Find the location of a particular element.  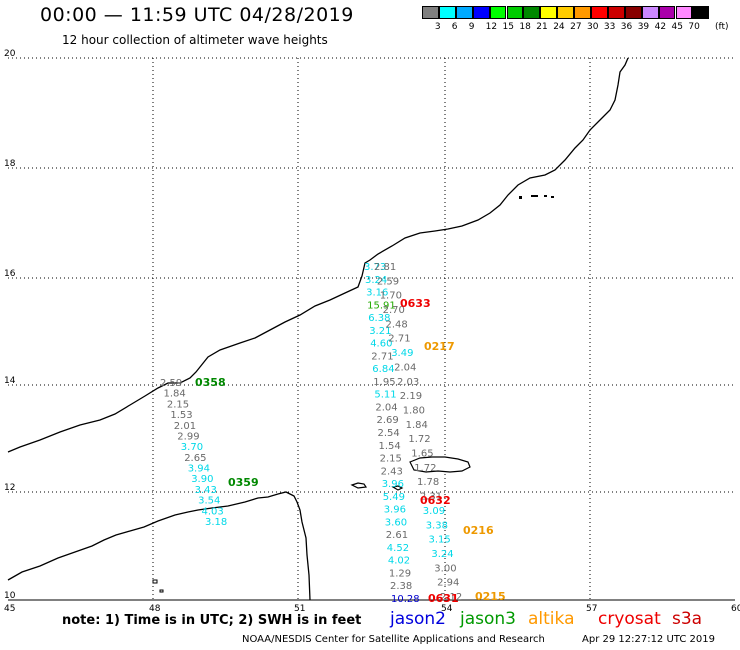

pass-time-label: 0217 is located at coordinates (439, 346).